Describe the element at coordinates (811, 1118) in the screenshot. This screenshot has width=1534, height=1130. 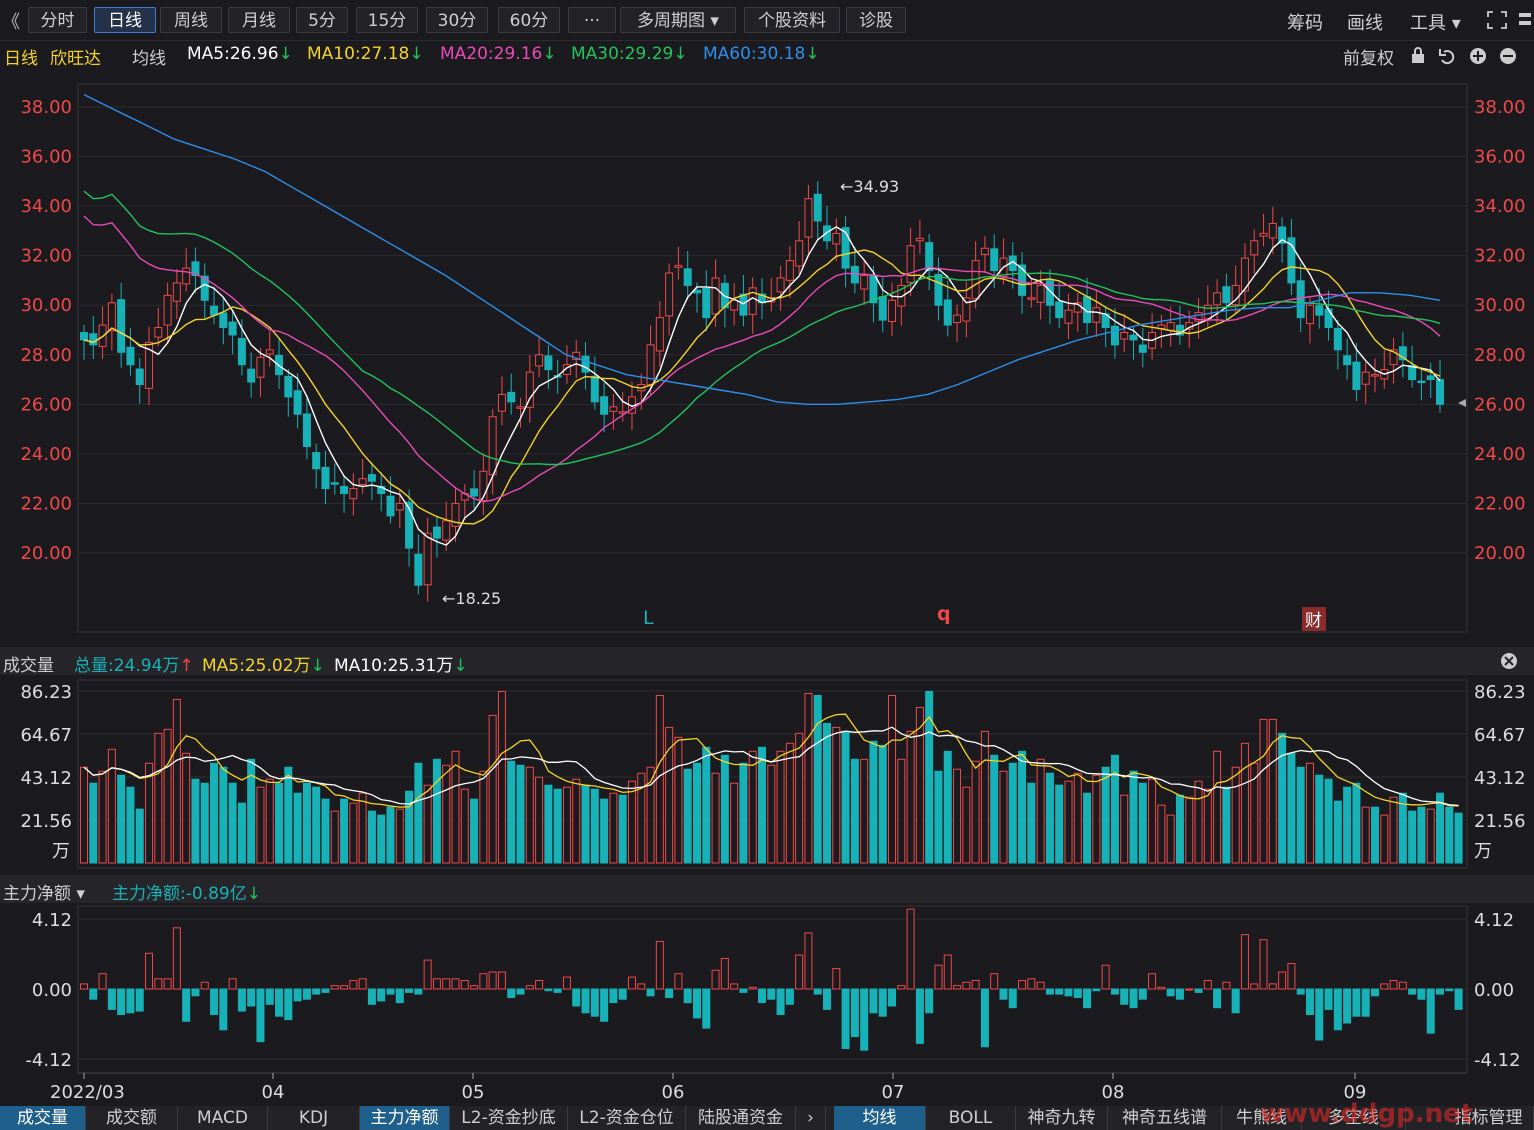
I see `tabs-scroll-icon: ›` at that location.